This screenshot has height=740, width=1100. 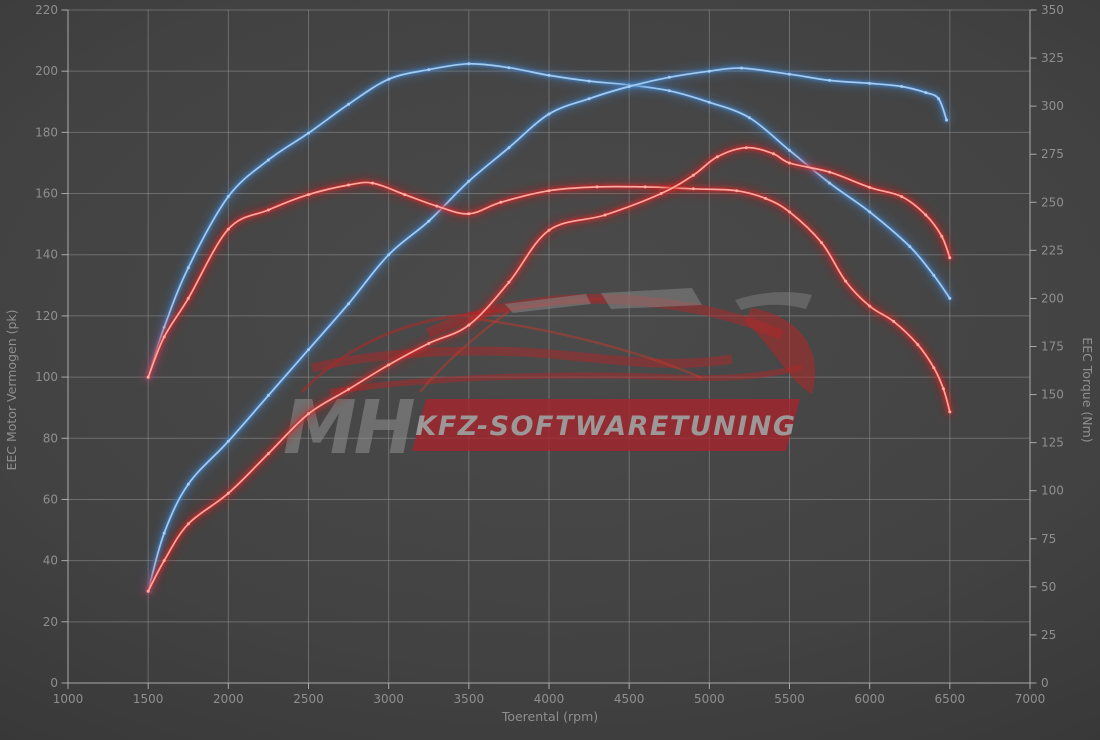 What do you see at coordinates (1045, 683) in the screenshot?
I see `y-right-tick-label: 0` at bounding box center [1045, 683].